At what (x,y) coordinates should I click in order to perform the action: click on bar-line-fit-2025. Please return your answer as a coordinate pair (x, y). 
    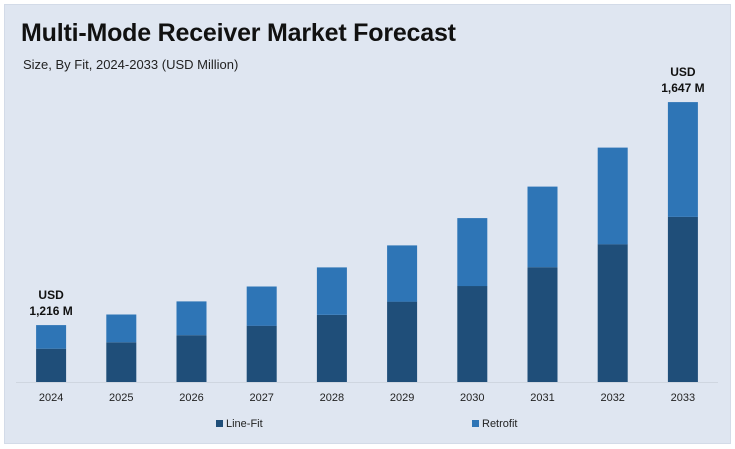
    Looking at the image, I should click on (121, 362).